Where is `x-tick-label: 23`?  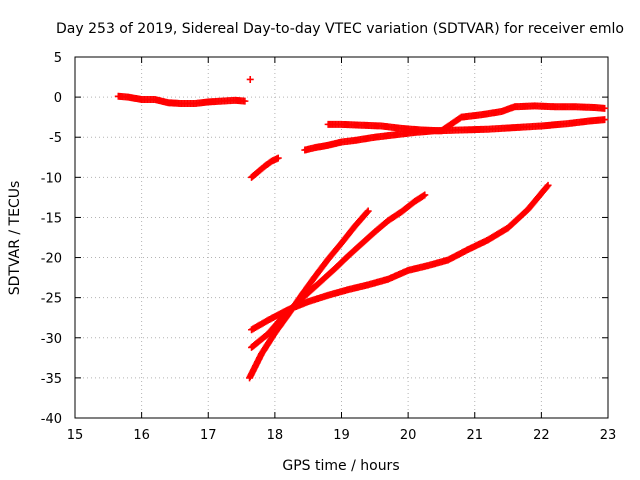 x-tick-label: 23 is located at coordinates (608, 435).